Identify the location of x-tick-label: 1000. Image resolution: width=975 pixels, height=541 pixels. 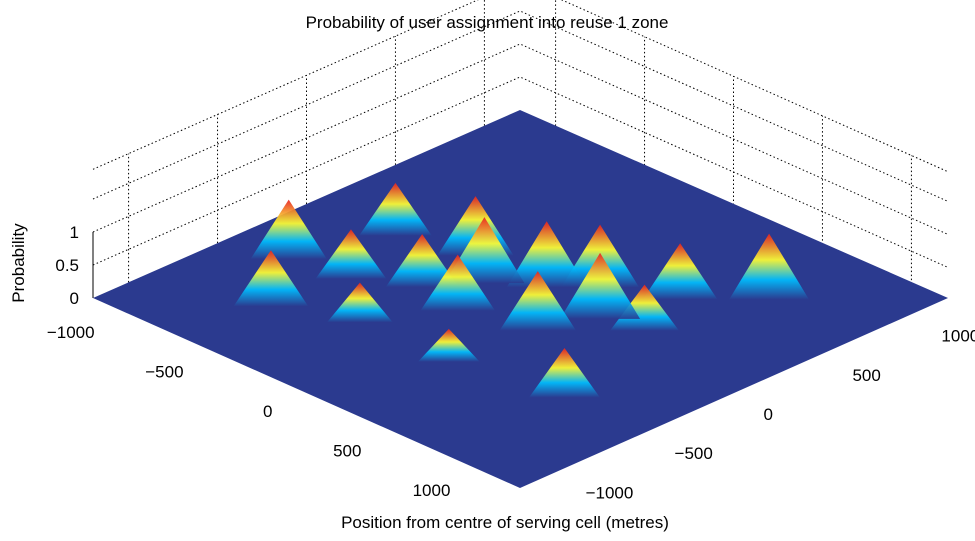
(432, 490).